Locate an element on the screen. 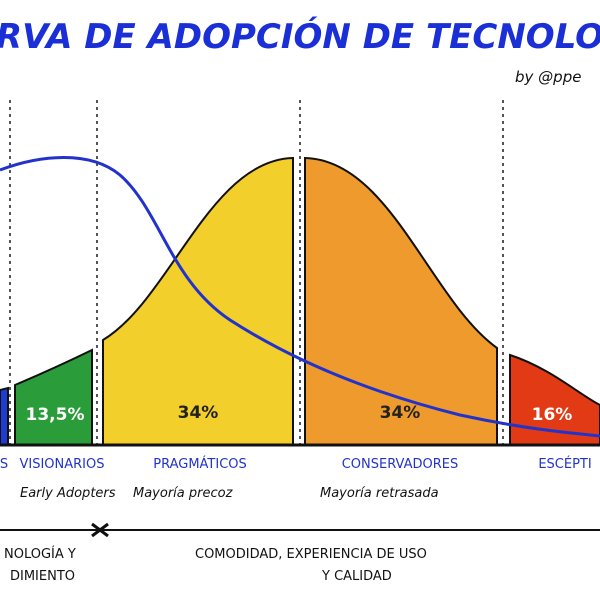 This screenshot has width=600, height=600. segment-innovators is located at coordinates (4, 416).